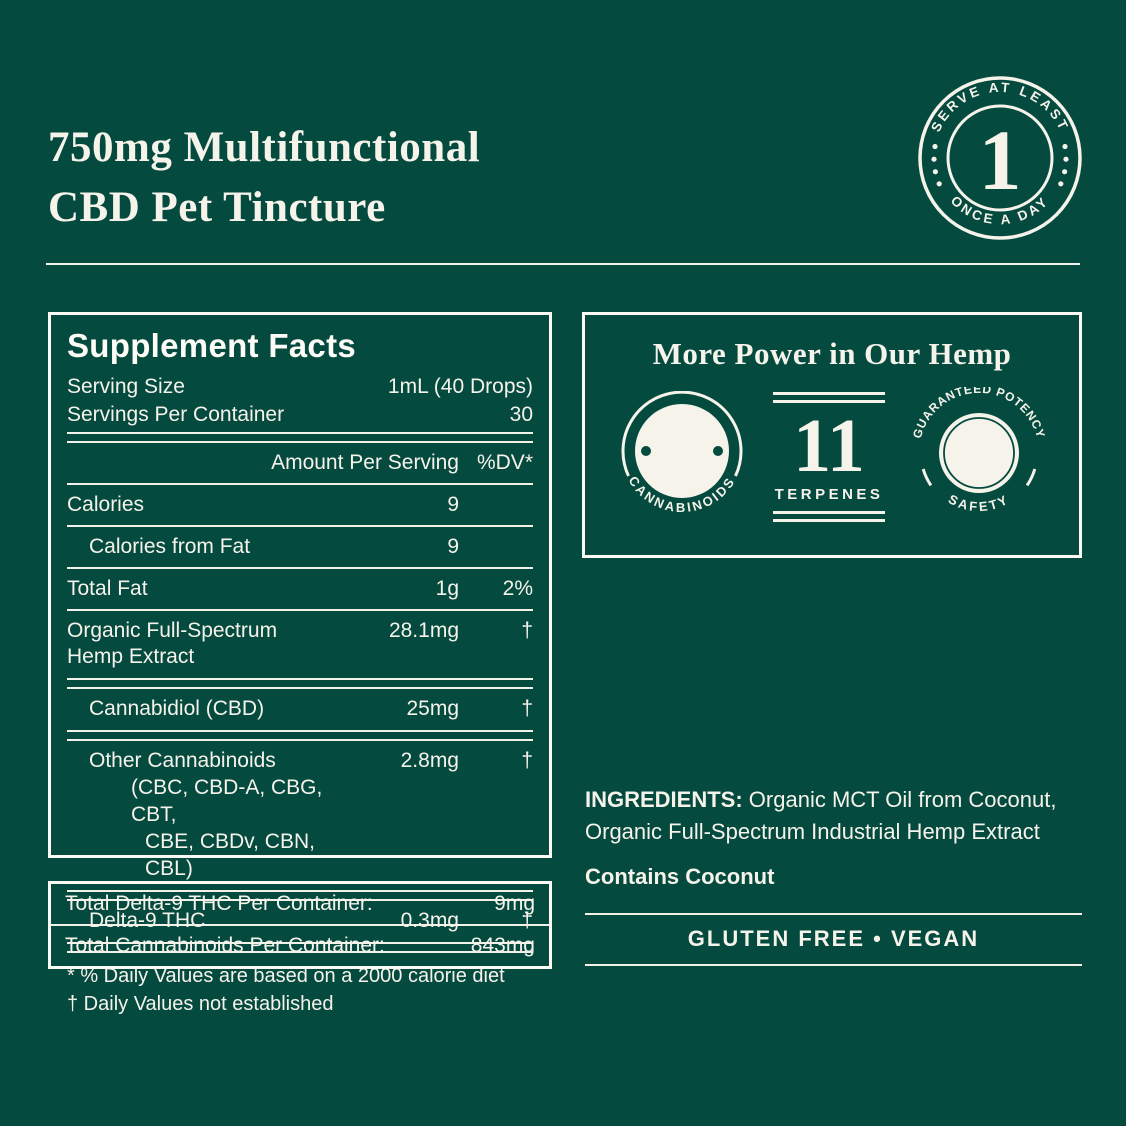  I want to click on facts-row-calories: Calories 9, so click(263, 504).